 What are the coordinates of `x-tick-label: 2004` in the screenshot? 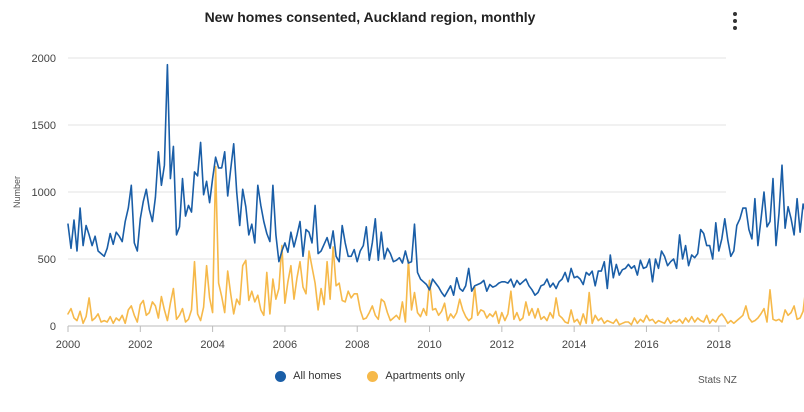 It's located at (212, 345).